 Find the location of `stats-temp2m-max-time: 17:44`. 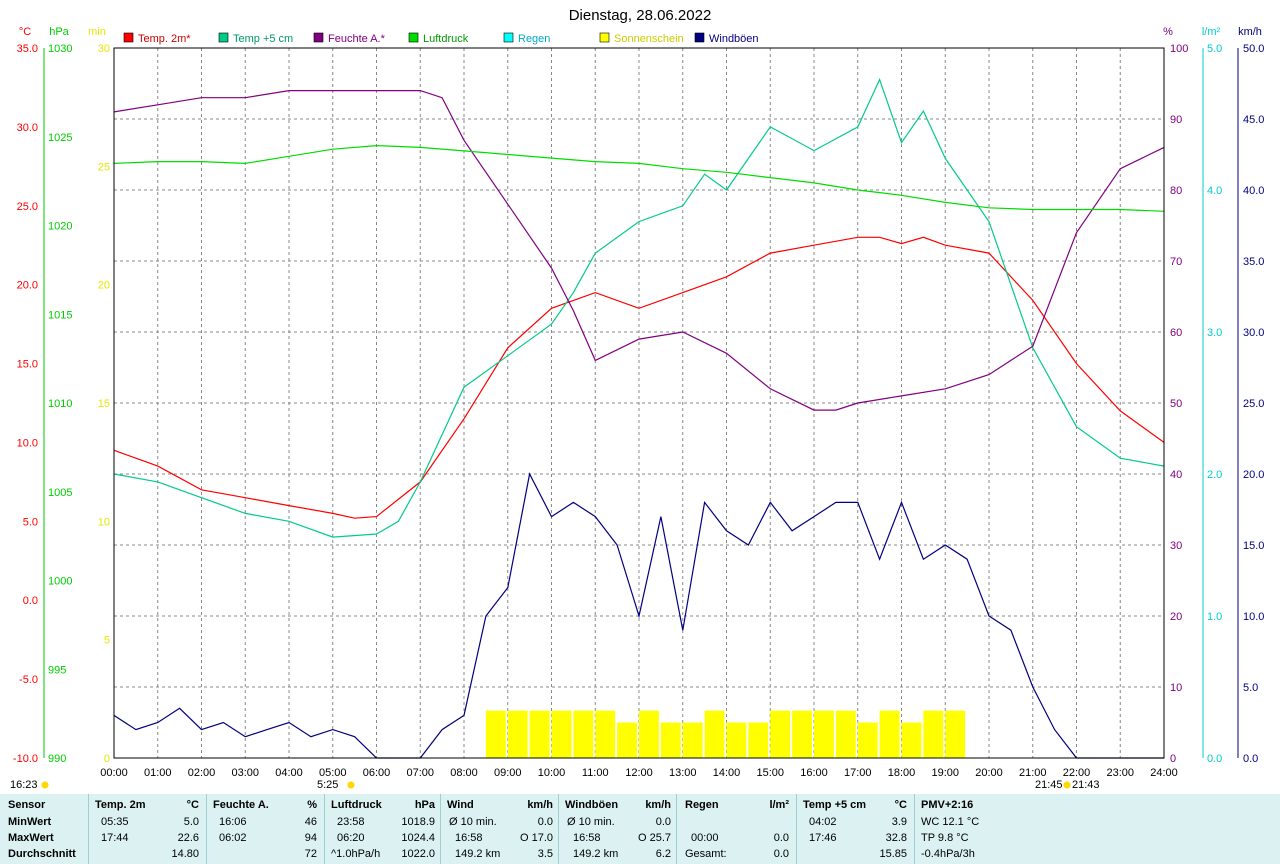

stats-temp2m-max-time: 17:44 is located at coordinates (115, 838).